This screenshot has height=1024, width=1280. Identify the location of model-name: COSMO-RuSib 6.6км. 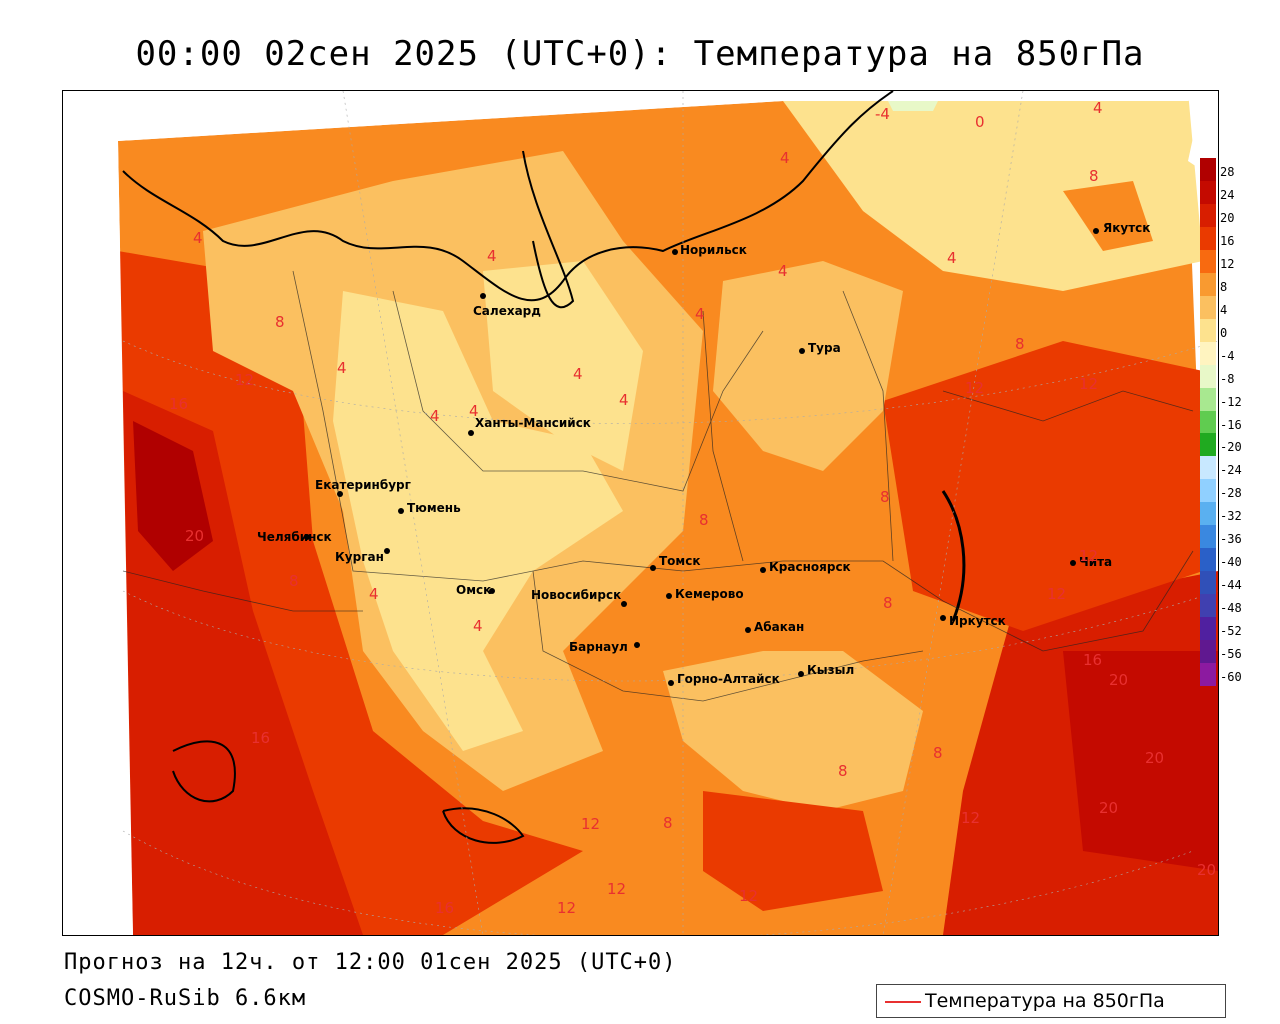
(185, 998).